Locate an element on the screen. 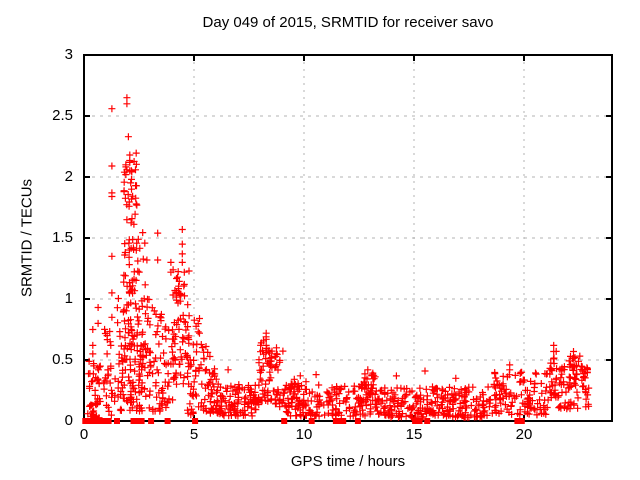 This screenshot has width=640, height=480. x-tick-label: 15 is located at coordinates (414, 434).